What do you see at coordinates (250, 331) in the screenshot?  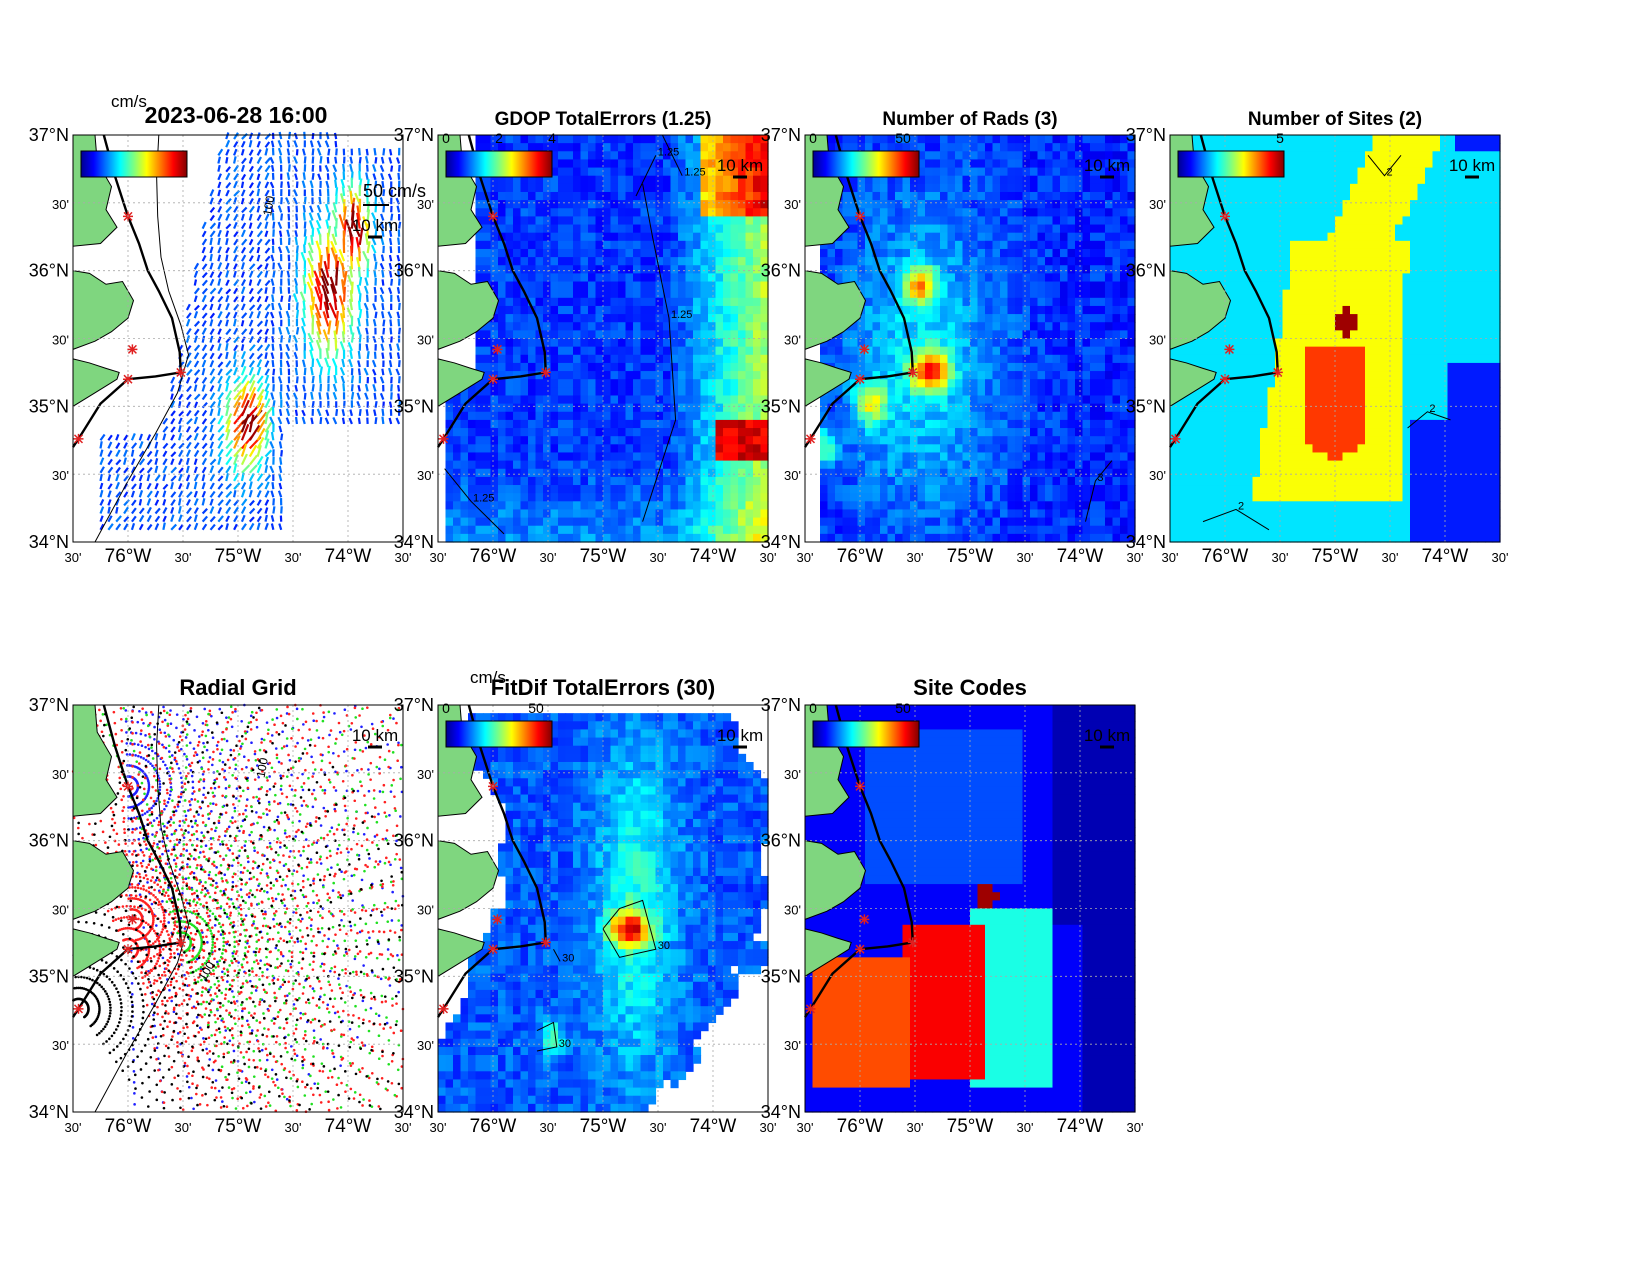 I see `current-vectors` at bounding box center [250, 331].